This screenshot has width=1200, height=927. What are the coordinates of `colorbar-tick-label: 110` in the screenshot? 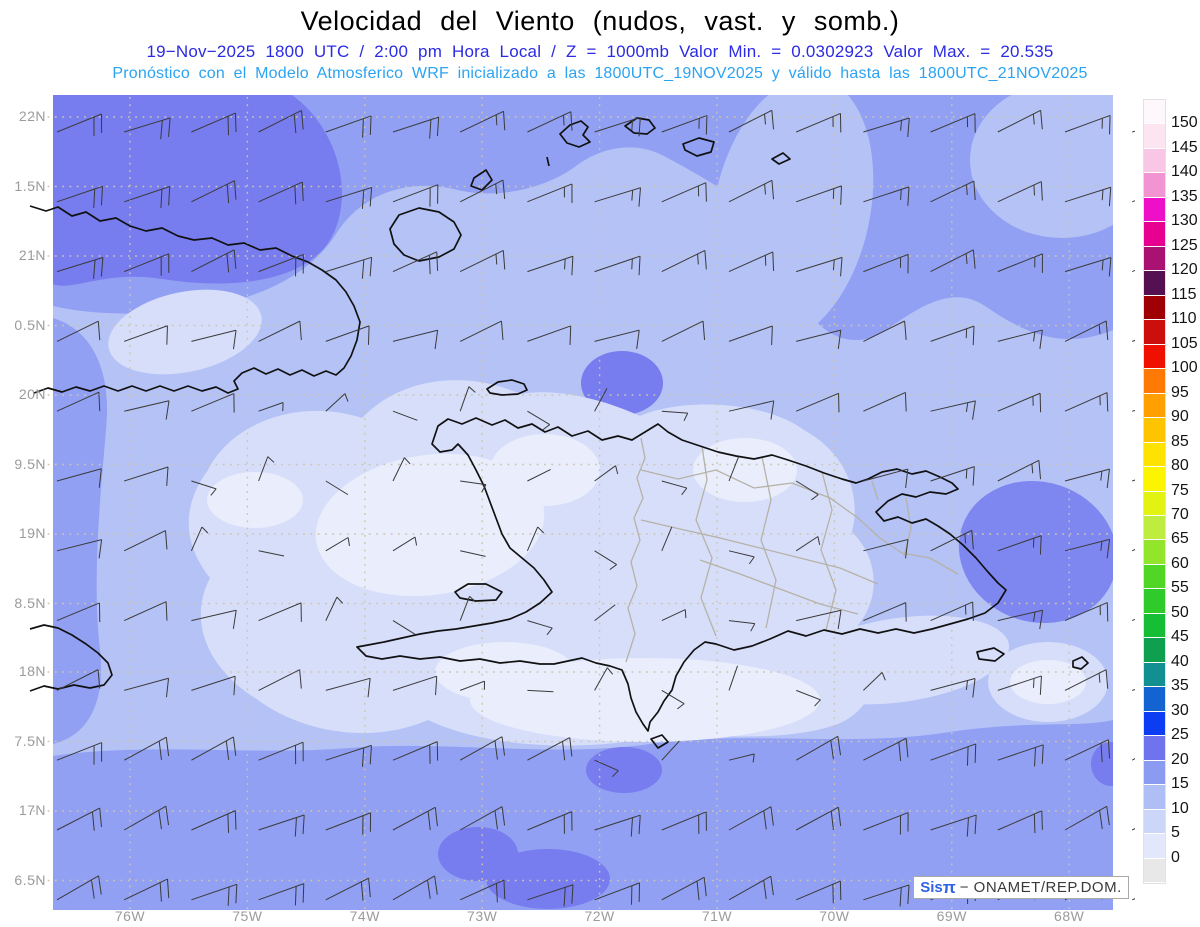 It's located at (1184, 319).